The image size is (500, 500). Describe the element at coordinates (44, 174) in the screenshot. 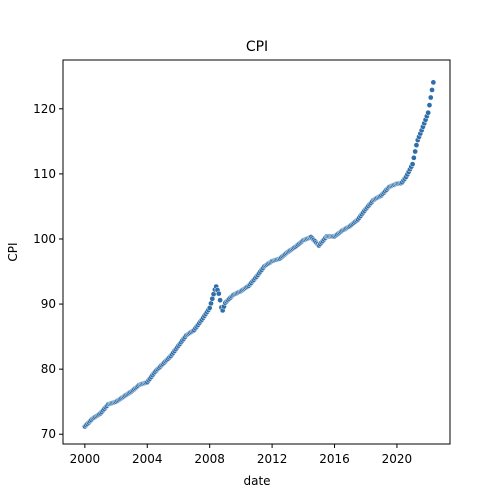

I see `y-tick-label: 110` at that location.